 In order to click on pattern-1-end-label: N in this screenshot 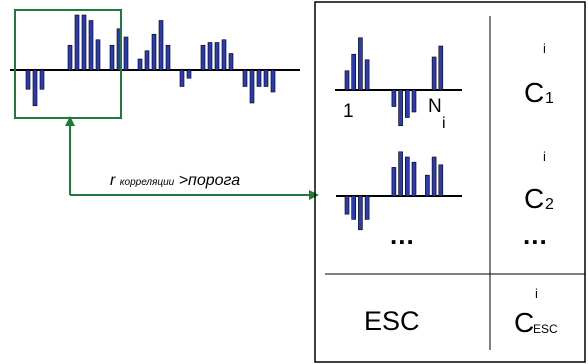, I will do `click(435, 106)`.